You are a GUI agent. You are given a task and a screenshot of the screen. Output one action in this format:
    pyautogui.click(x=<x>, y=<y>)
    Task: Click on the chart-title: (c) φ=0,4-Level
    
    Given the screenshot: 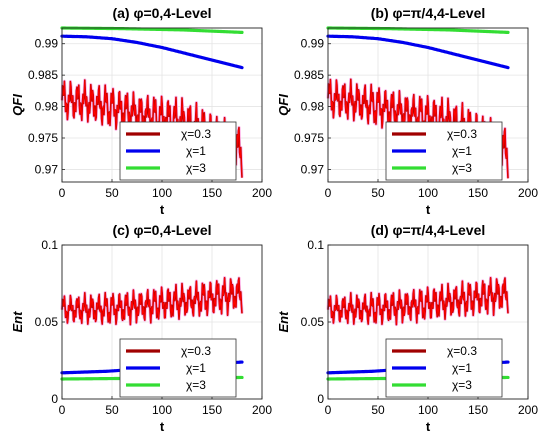 What is the action you would take?
    pyautogui.click(x=161, y=230)
    